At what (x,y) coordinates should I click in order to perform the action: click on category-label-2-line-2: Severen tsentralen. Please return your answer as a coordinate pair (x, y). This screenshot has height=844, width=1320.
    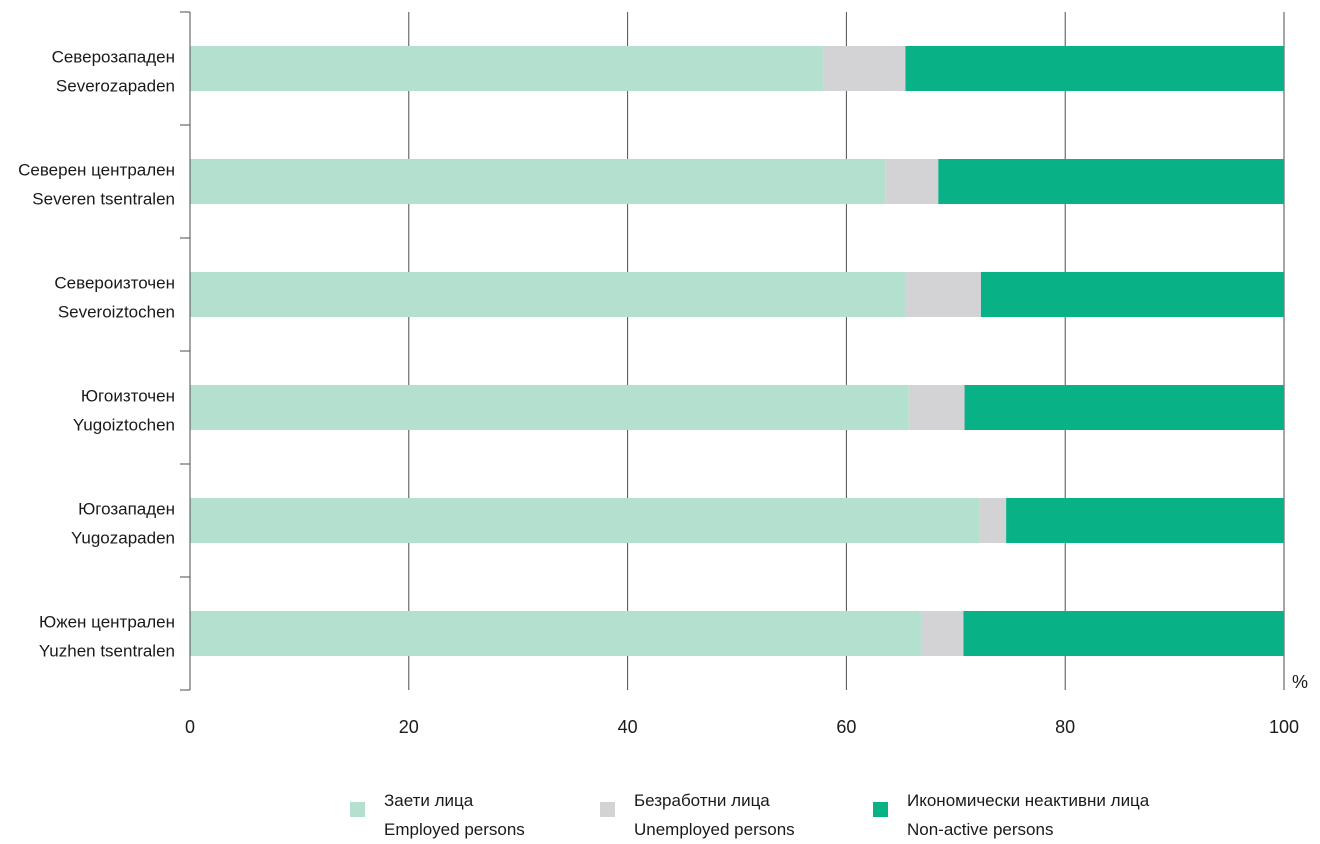
    Looking at the image, I should click on (103, 199).